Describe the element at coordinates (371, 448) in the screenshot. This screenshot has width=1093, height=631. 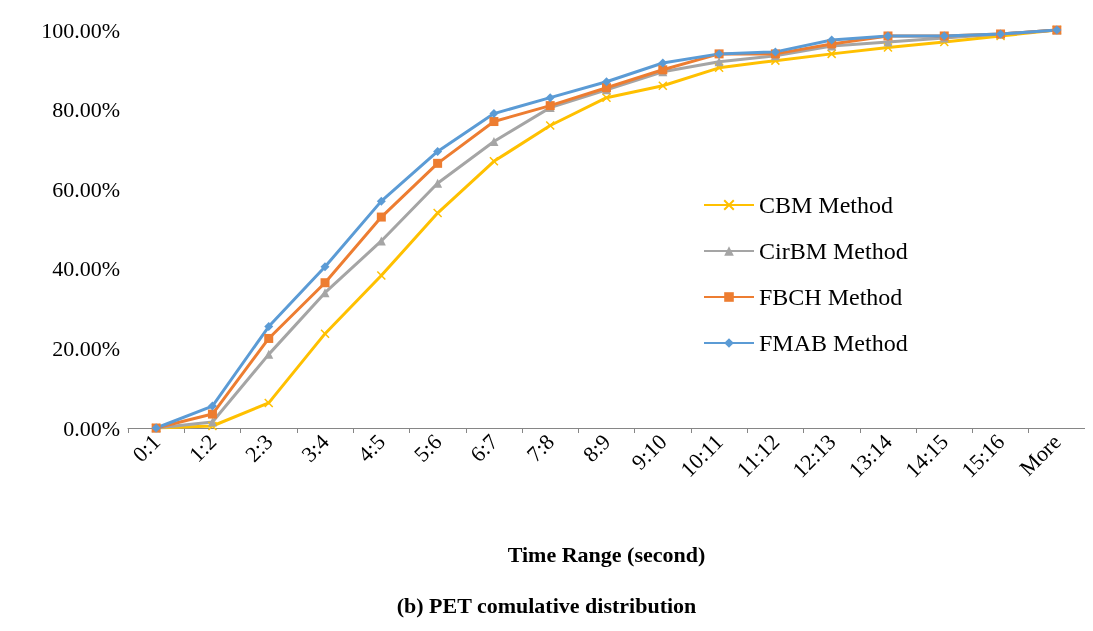
I see `x-tick-label: 4:5` at that location.